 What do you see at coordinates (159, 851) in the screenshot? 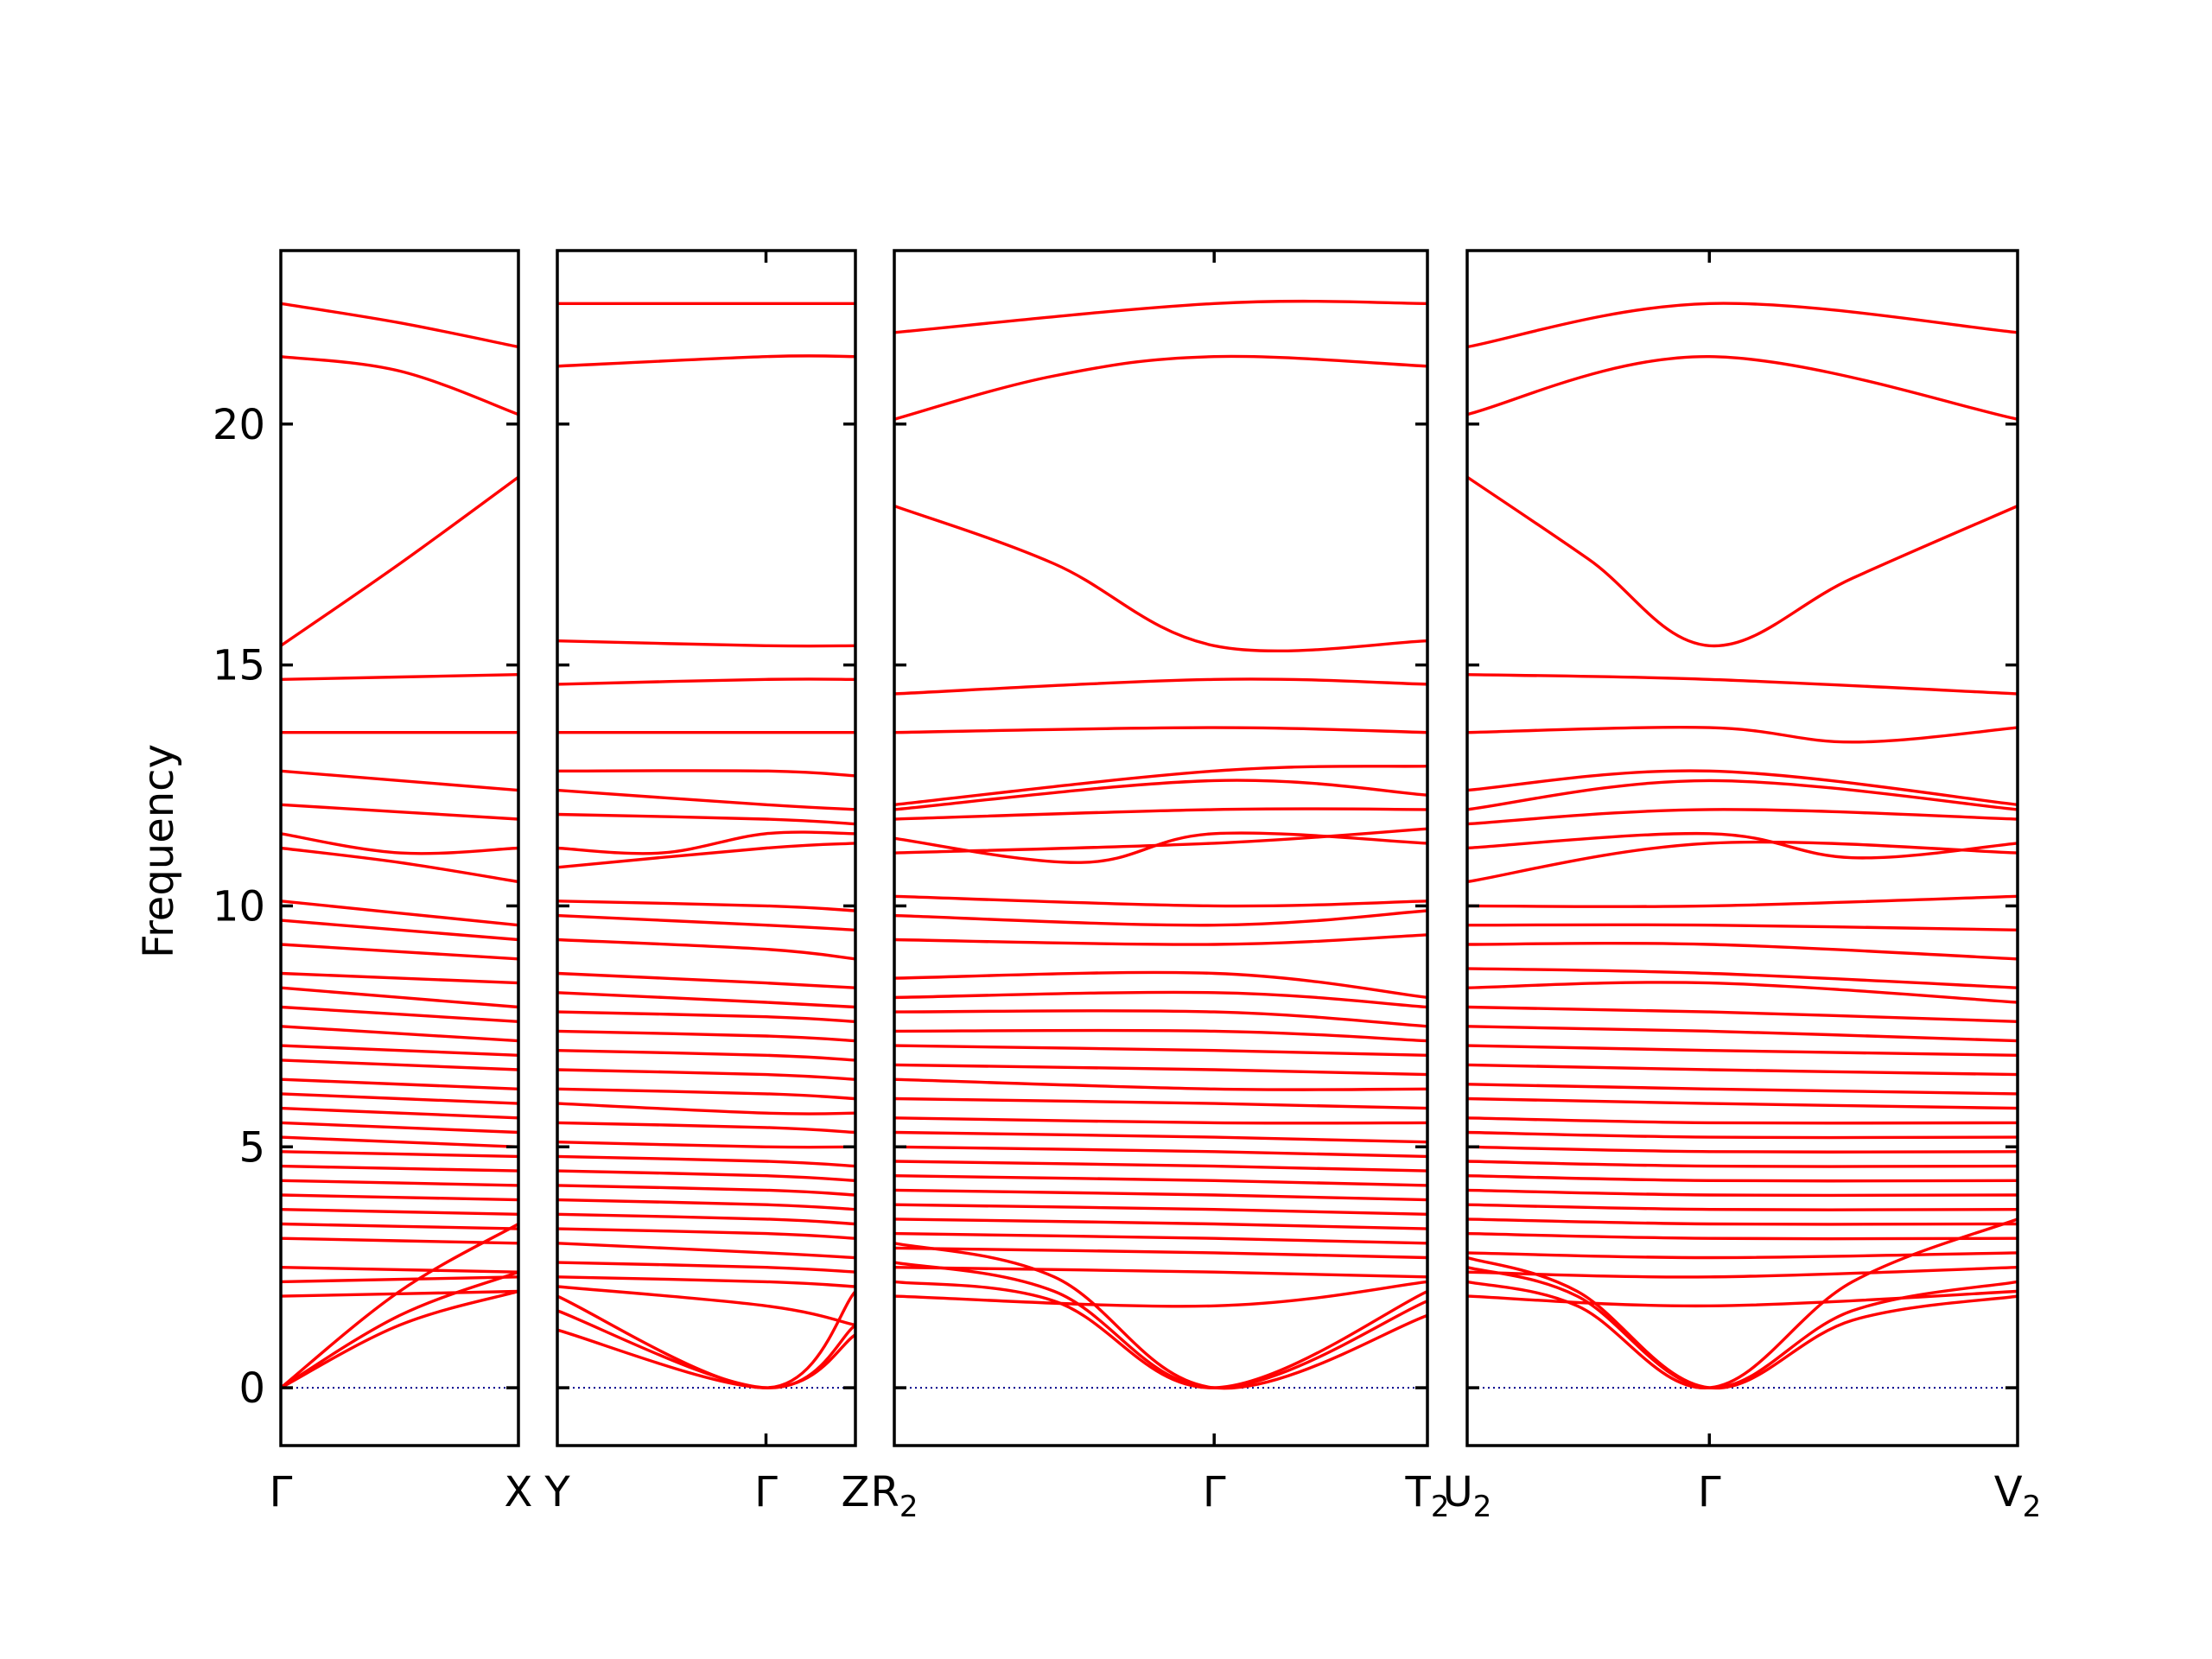
I see `y-axis-label: Frequency` at bounding box center [159, 851].